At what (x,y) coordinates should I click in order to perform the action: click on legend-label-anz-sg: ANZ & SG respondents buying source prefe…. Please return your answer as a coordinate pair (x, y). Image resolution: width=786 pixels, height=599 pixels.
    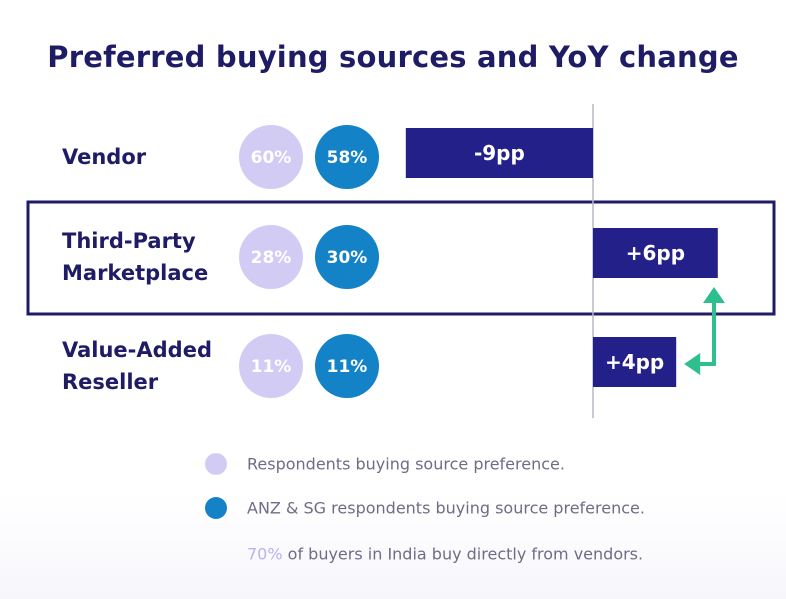
    Looking at the image, I should click on (446, 508).